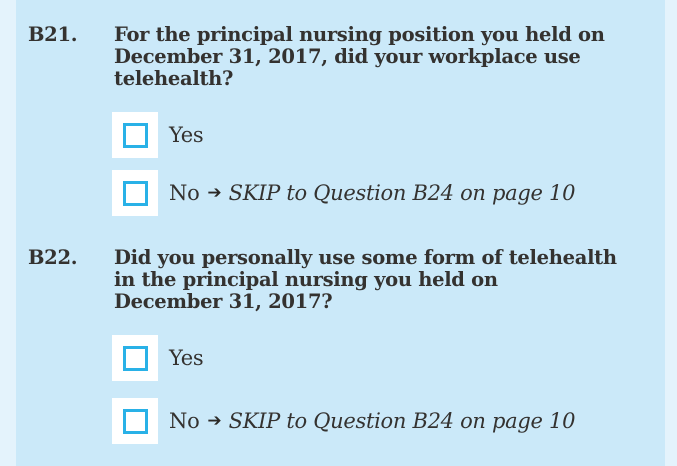 This screenshot has width=677, height=466. I want to click on answer-row-b21-yes: Yes, so click(388, 135).